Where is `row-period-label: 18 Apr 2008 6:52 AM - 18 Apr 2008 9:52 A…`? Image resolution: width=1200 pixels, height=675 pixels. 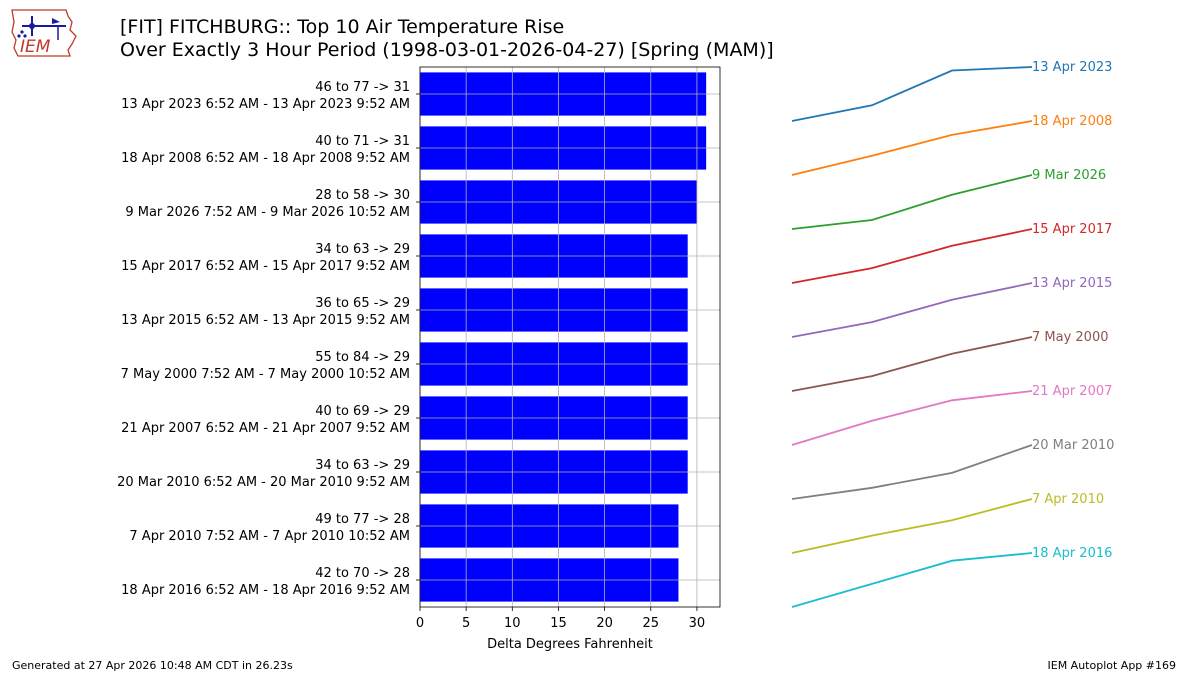
row-period-label: 18 Apr 2008 6:52 AM - 18 Apr 2008 9:52 A… is located at coordinates (265, 158).